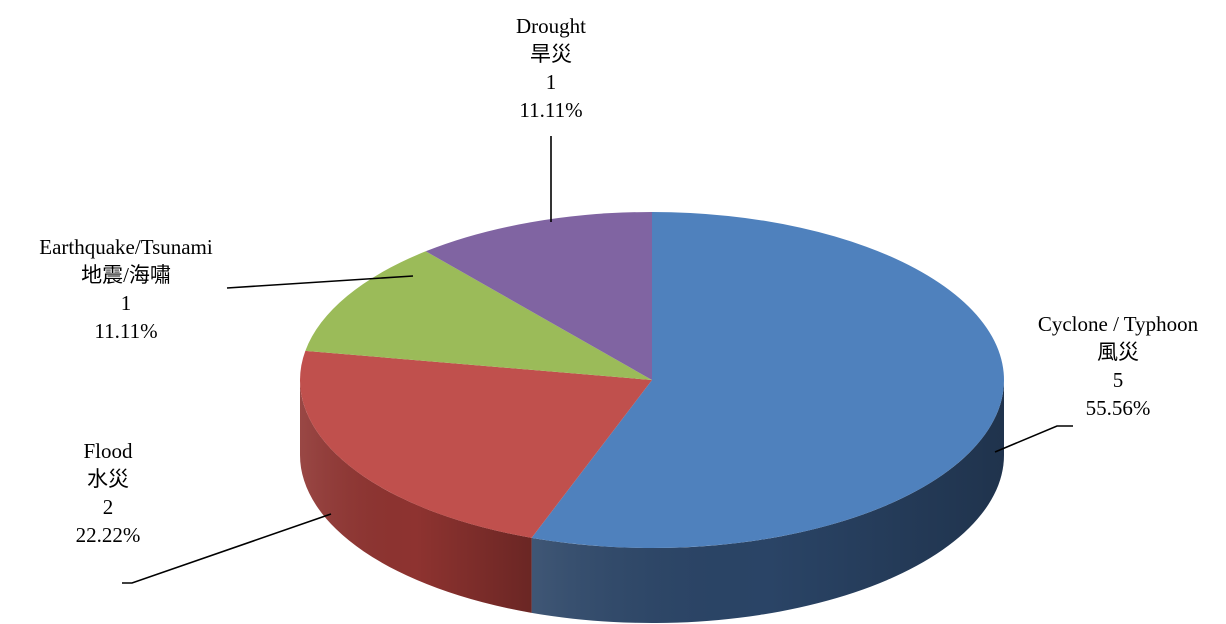 This screenshot has width=1226, height=624. What do you see at coordinates (1118, 380) in the screenshot?
I see `slice-label-cyclone-value: 5` at bounding box center [1118, 380].